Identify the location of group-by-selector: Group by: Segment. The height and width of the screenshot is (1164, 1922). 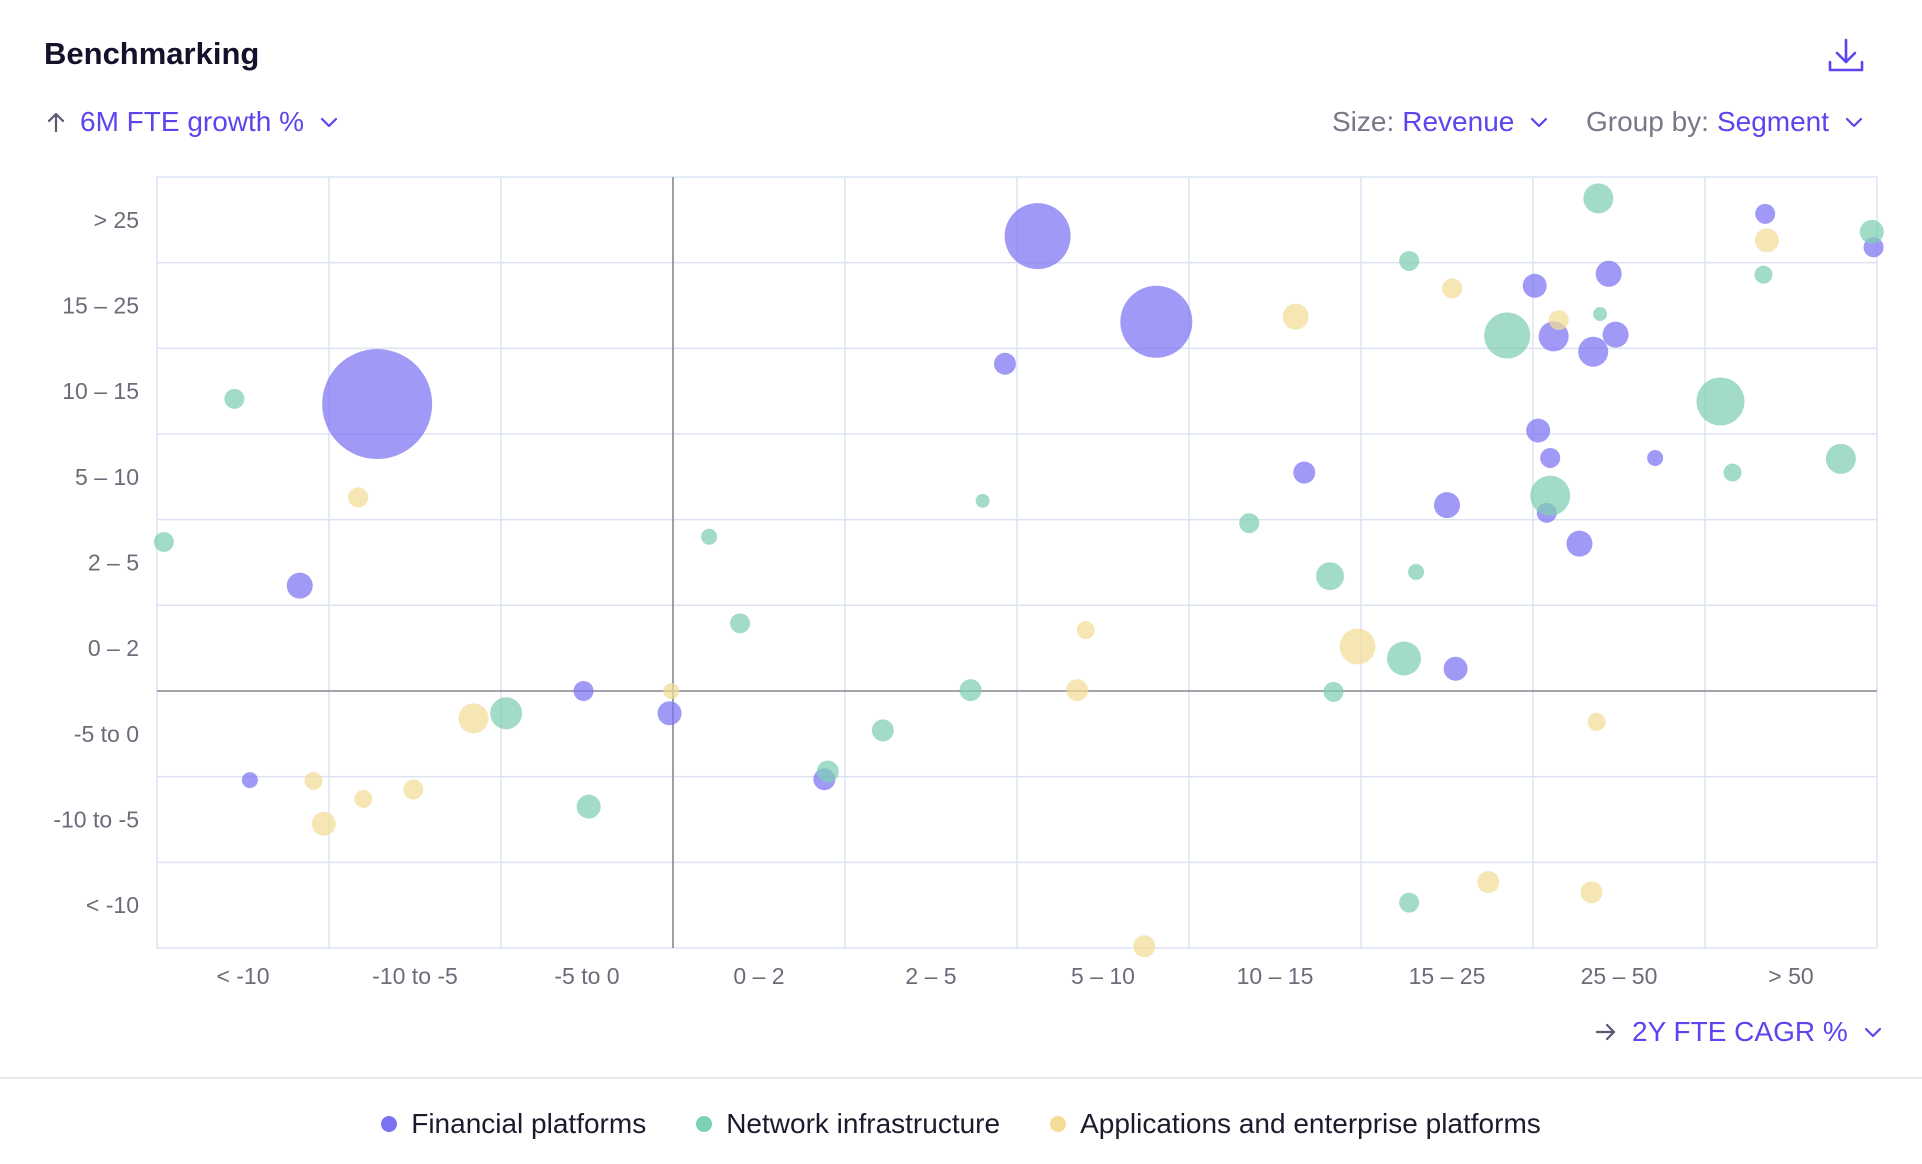
(1725, 122).